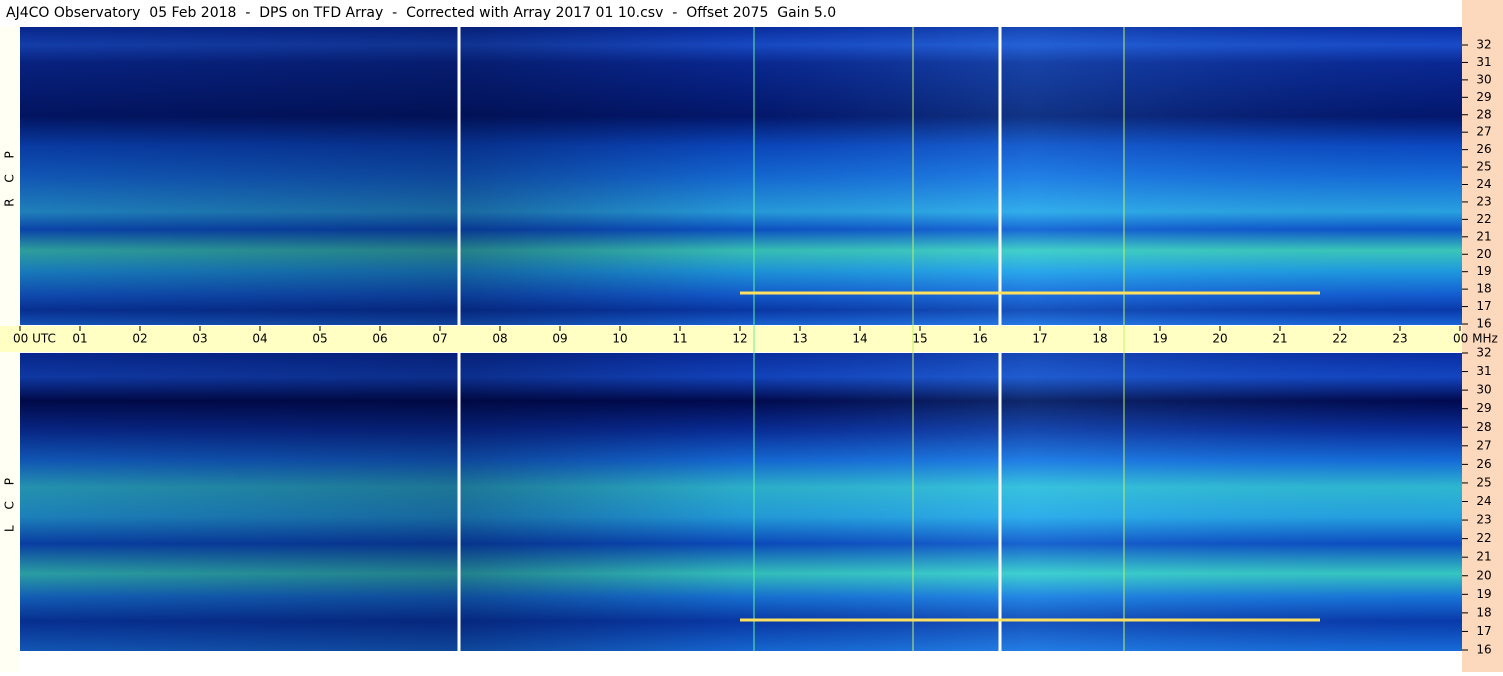 The width and height of the screenshot is (1503, 676). What do you see at coordinates (139, 339) in the screenshot?
I see `time-label: 02` at bounding box center [139, 339].